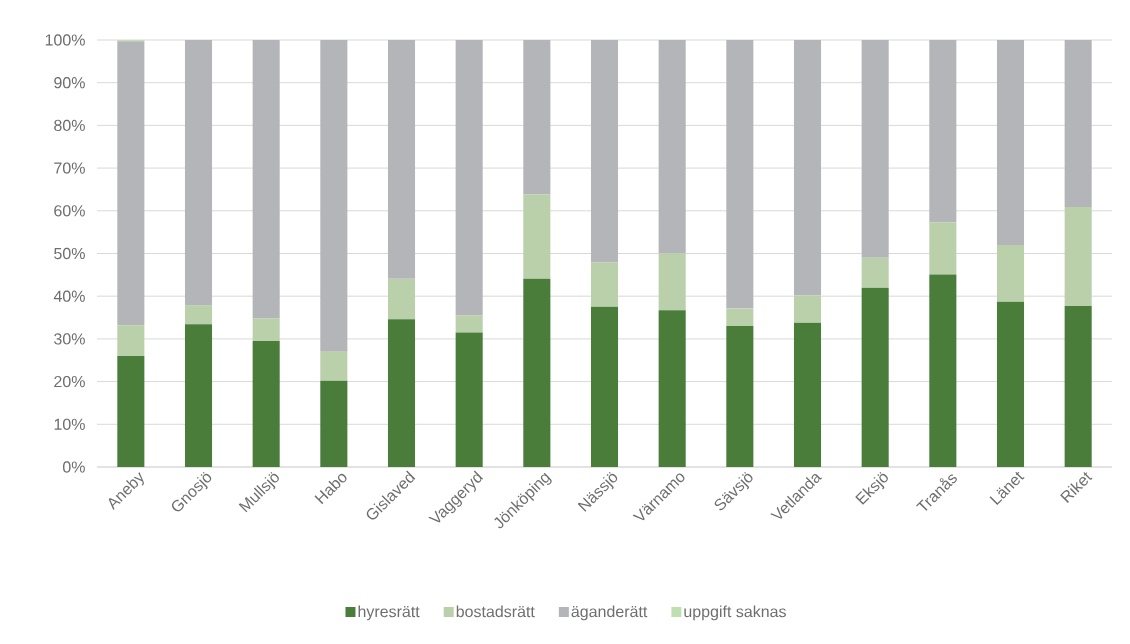  What do you see at coordinates (389, 613) in the screenshot?
I see `legend-label: hyresrätt` at bounding box center [389, 613].